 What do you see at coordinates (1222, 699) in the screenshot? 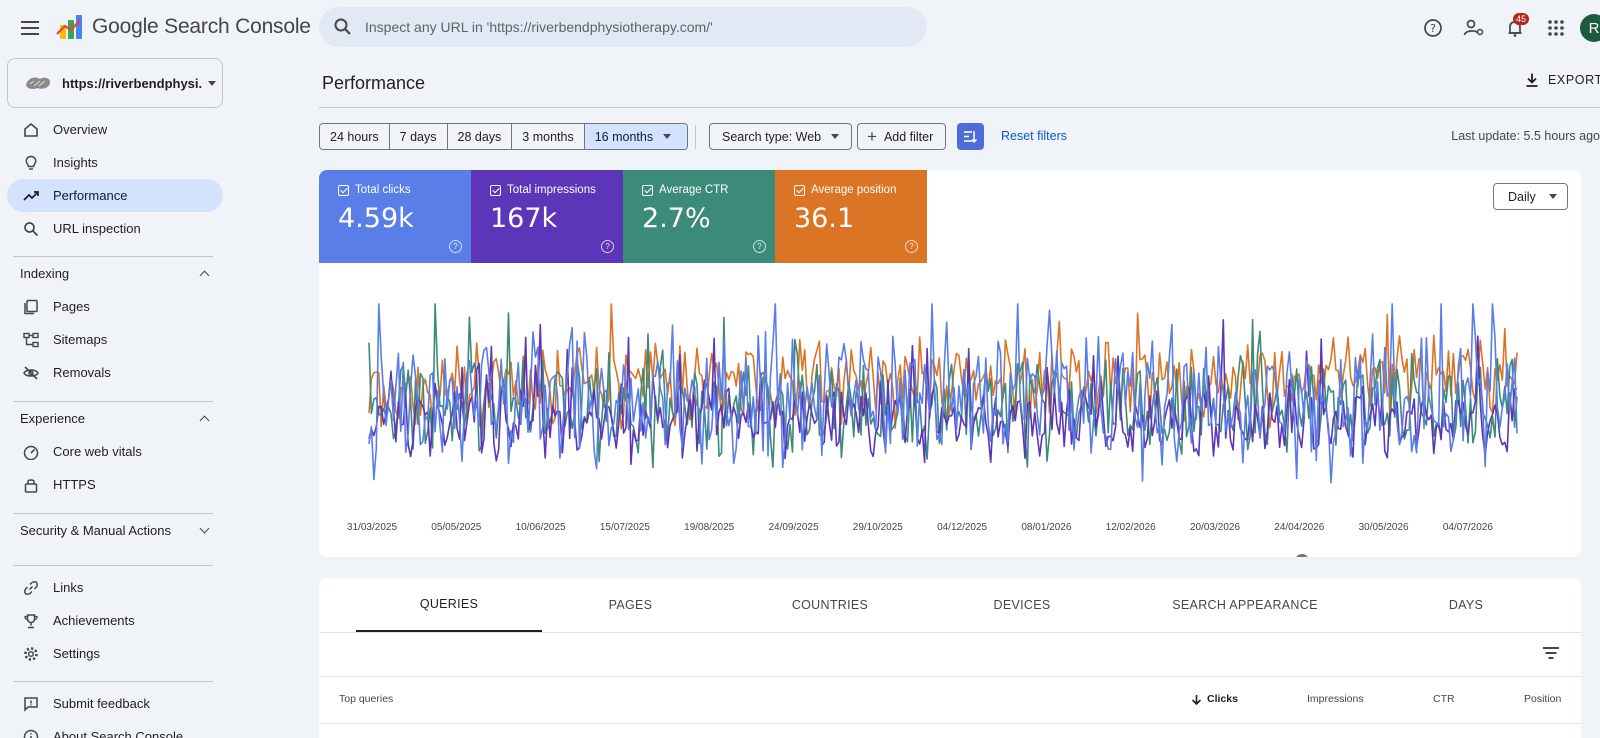
I see `column-label: Clicks` at bounding box center [1222, 699].